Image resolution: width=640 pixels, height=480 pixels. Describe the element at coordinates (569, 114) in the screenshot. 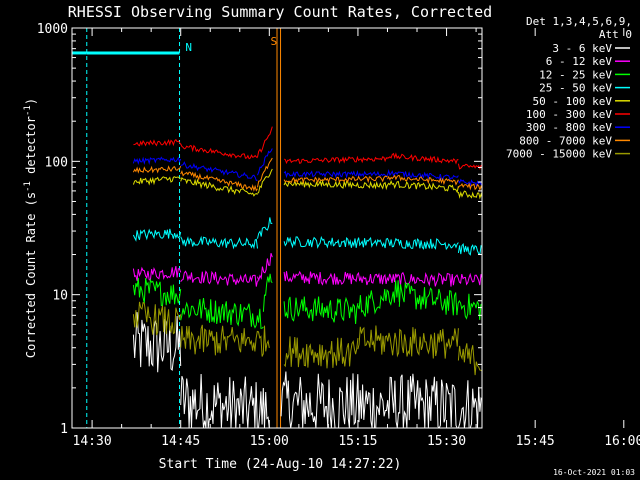

I see `legend-entry-label: 100 - 300 keV` at that location.